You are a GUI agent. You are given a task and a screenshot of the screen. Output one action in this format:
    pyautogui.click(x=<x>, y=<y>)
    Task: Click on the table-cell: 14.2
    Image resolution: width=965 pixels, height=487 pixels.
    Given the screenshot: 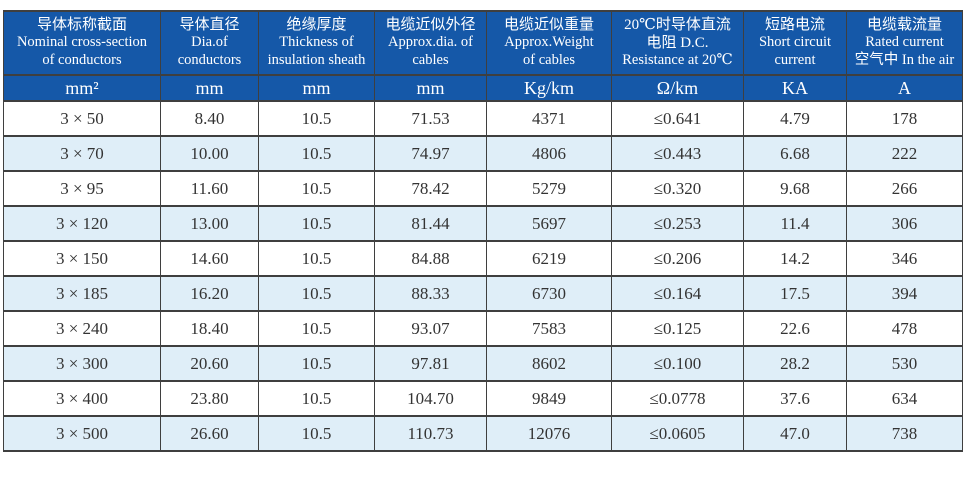 What is the action you would take?
    pyautogui.click(x=795, y=258)
    